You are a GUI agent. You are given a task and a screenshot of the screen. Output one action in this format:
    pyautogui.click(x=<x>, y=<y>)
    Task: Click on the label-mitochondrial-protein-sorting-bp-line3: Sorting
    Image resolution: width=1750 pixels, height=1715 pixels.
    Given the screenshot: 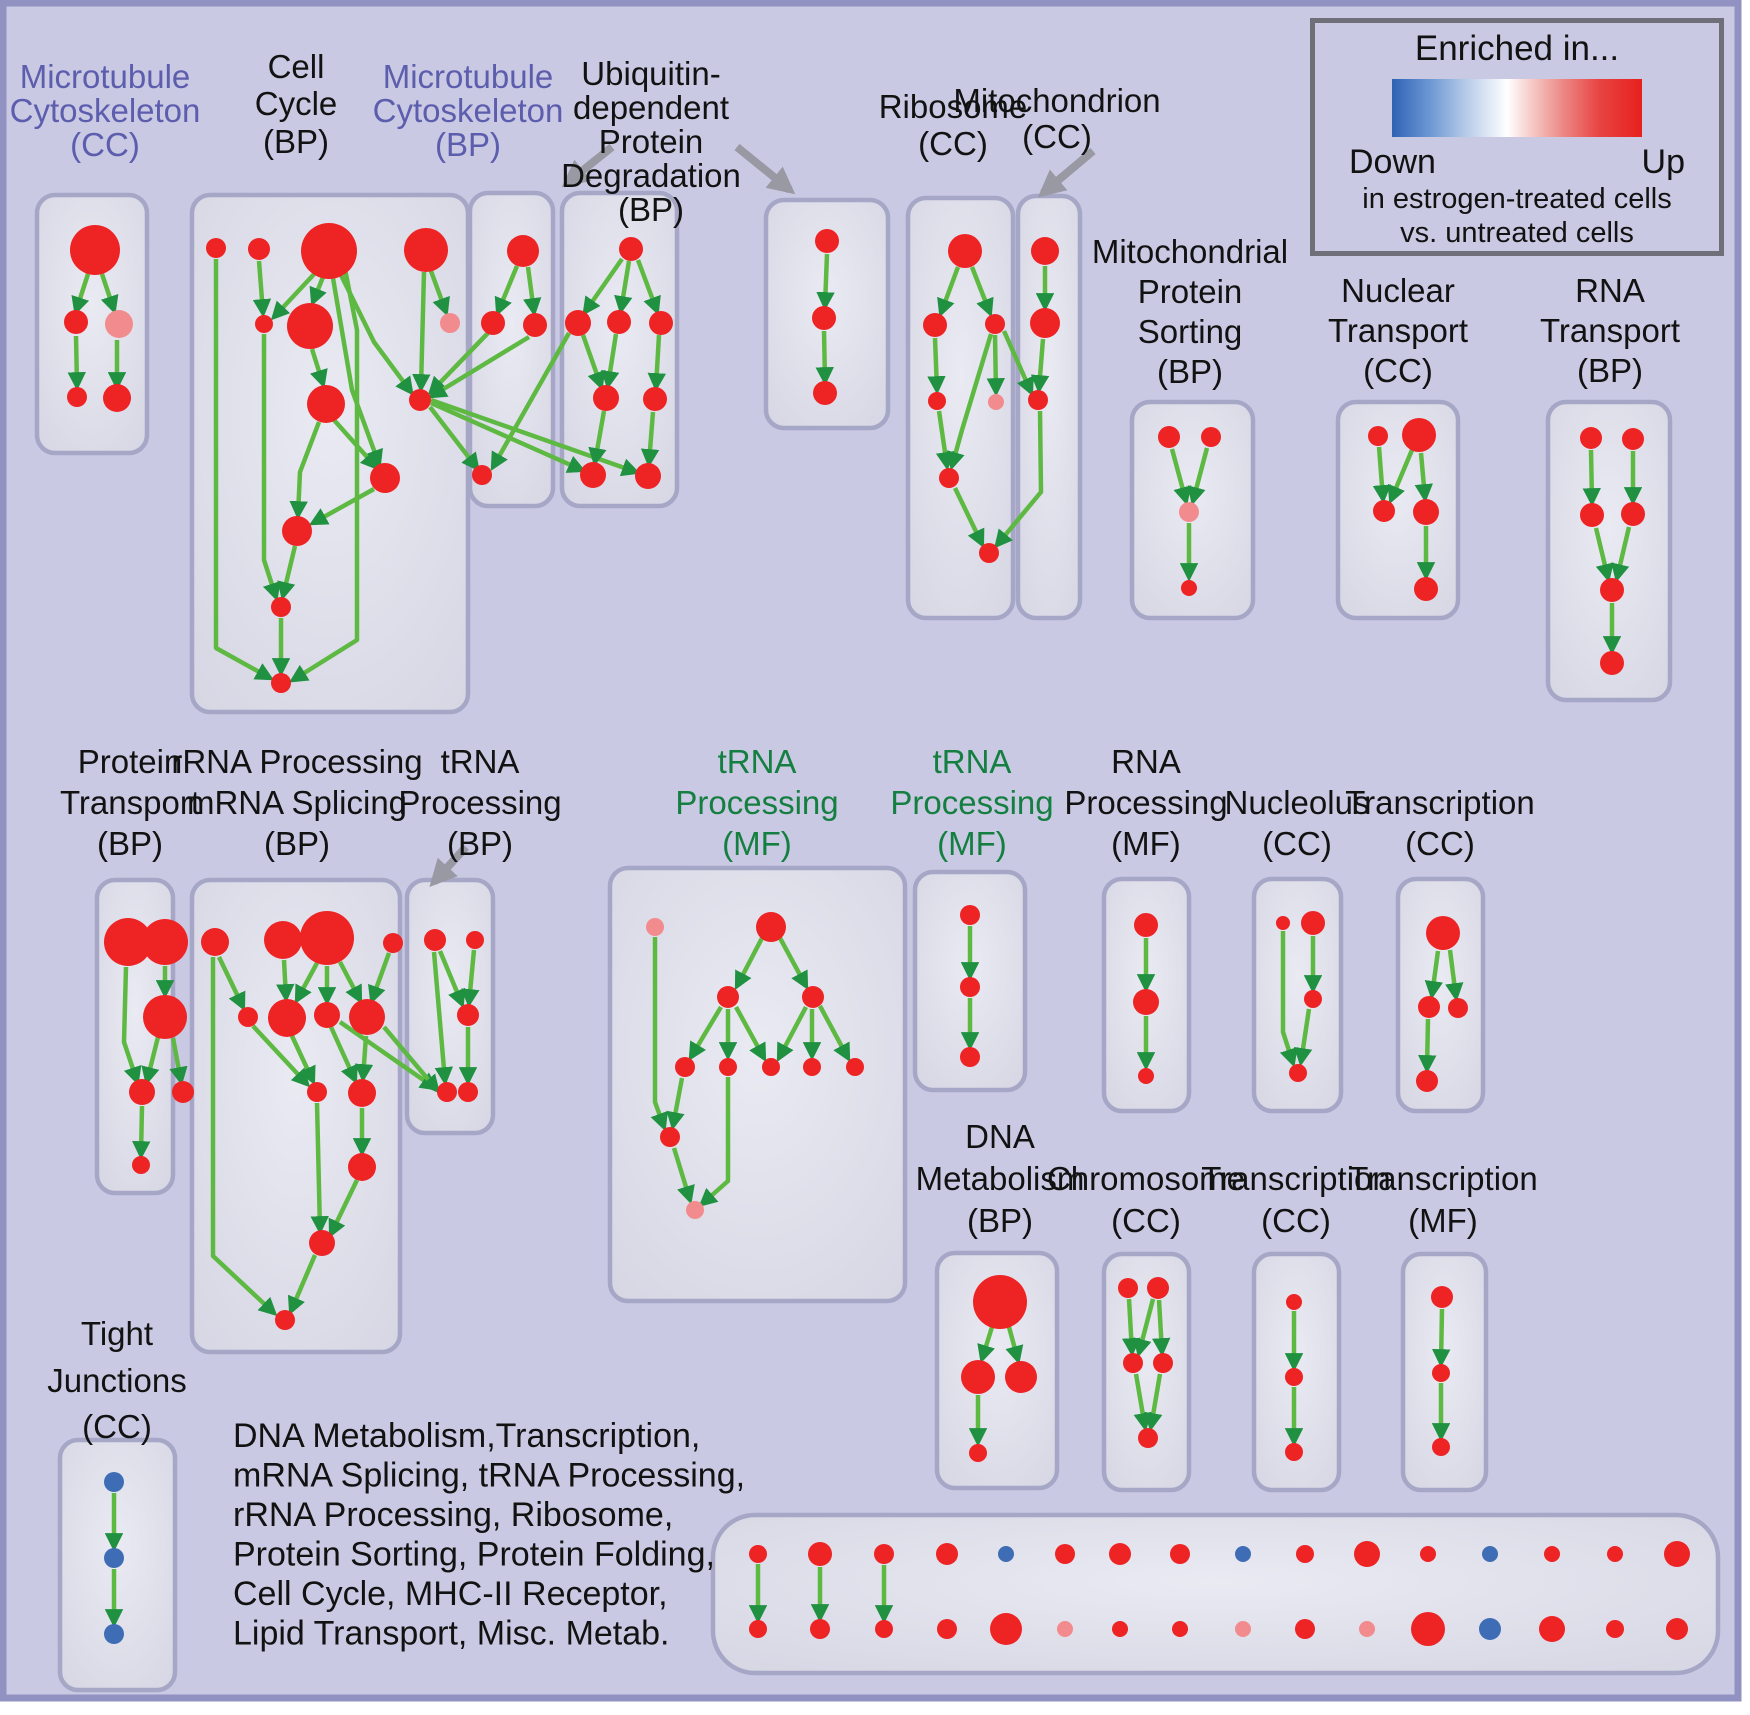 What is the action you would take?
    pyautogui.click(x=1190, y=331)
    